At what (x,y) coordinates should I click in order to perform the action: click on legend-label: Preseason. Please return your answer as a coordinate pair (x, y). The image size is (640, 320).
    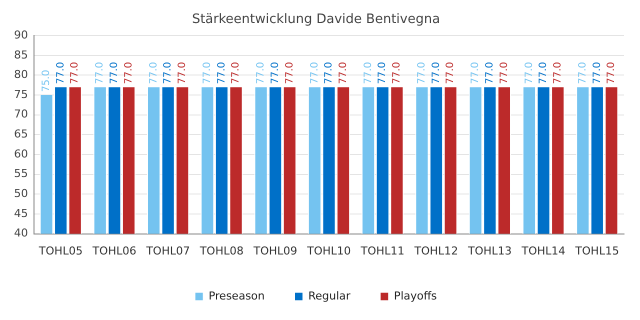
    Looking at the image, I should click on (236, 295).